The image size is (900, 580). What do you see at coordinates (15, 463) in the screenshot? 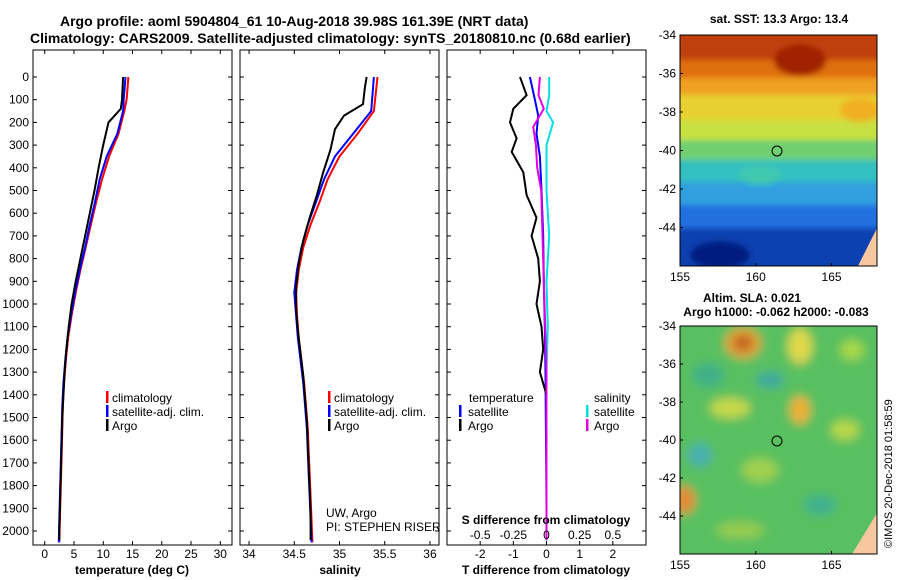
I see `depth-tick-label: 1700` at bounding box center [15, 463].